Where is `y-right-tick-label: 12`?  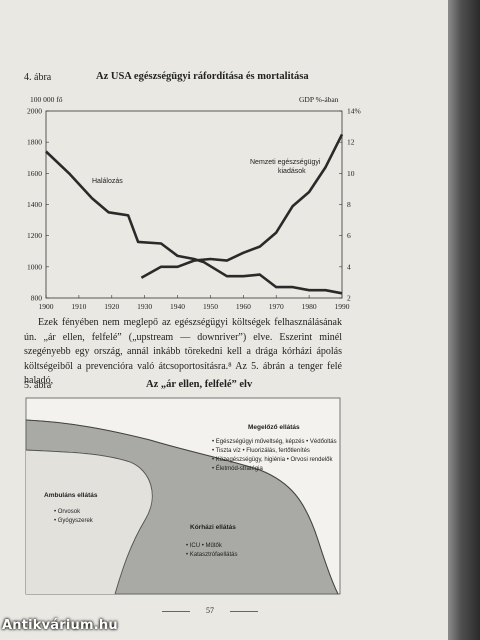 y-right-tick-label: 12 is located at coordinates (351, 142).